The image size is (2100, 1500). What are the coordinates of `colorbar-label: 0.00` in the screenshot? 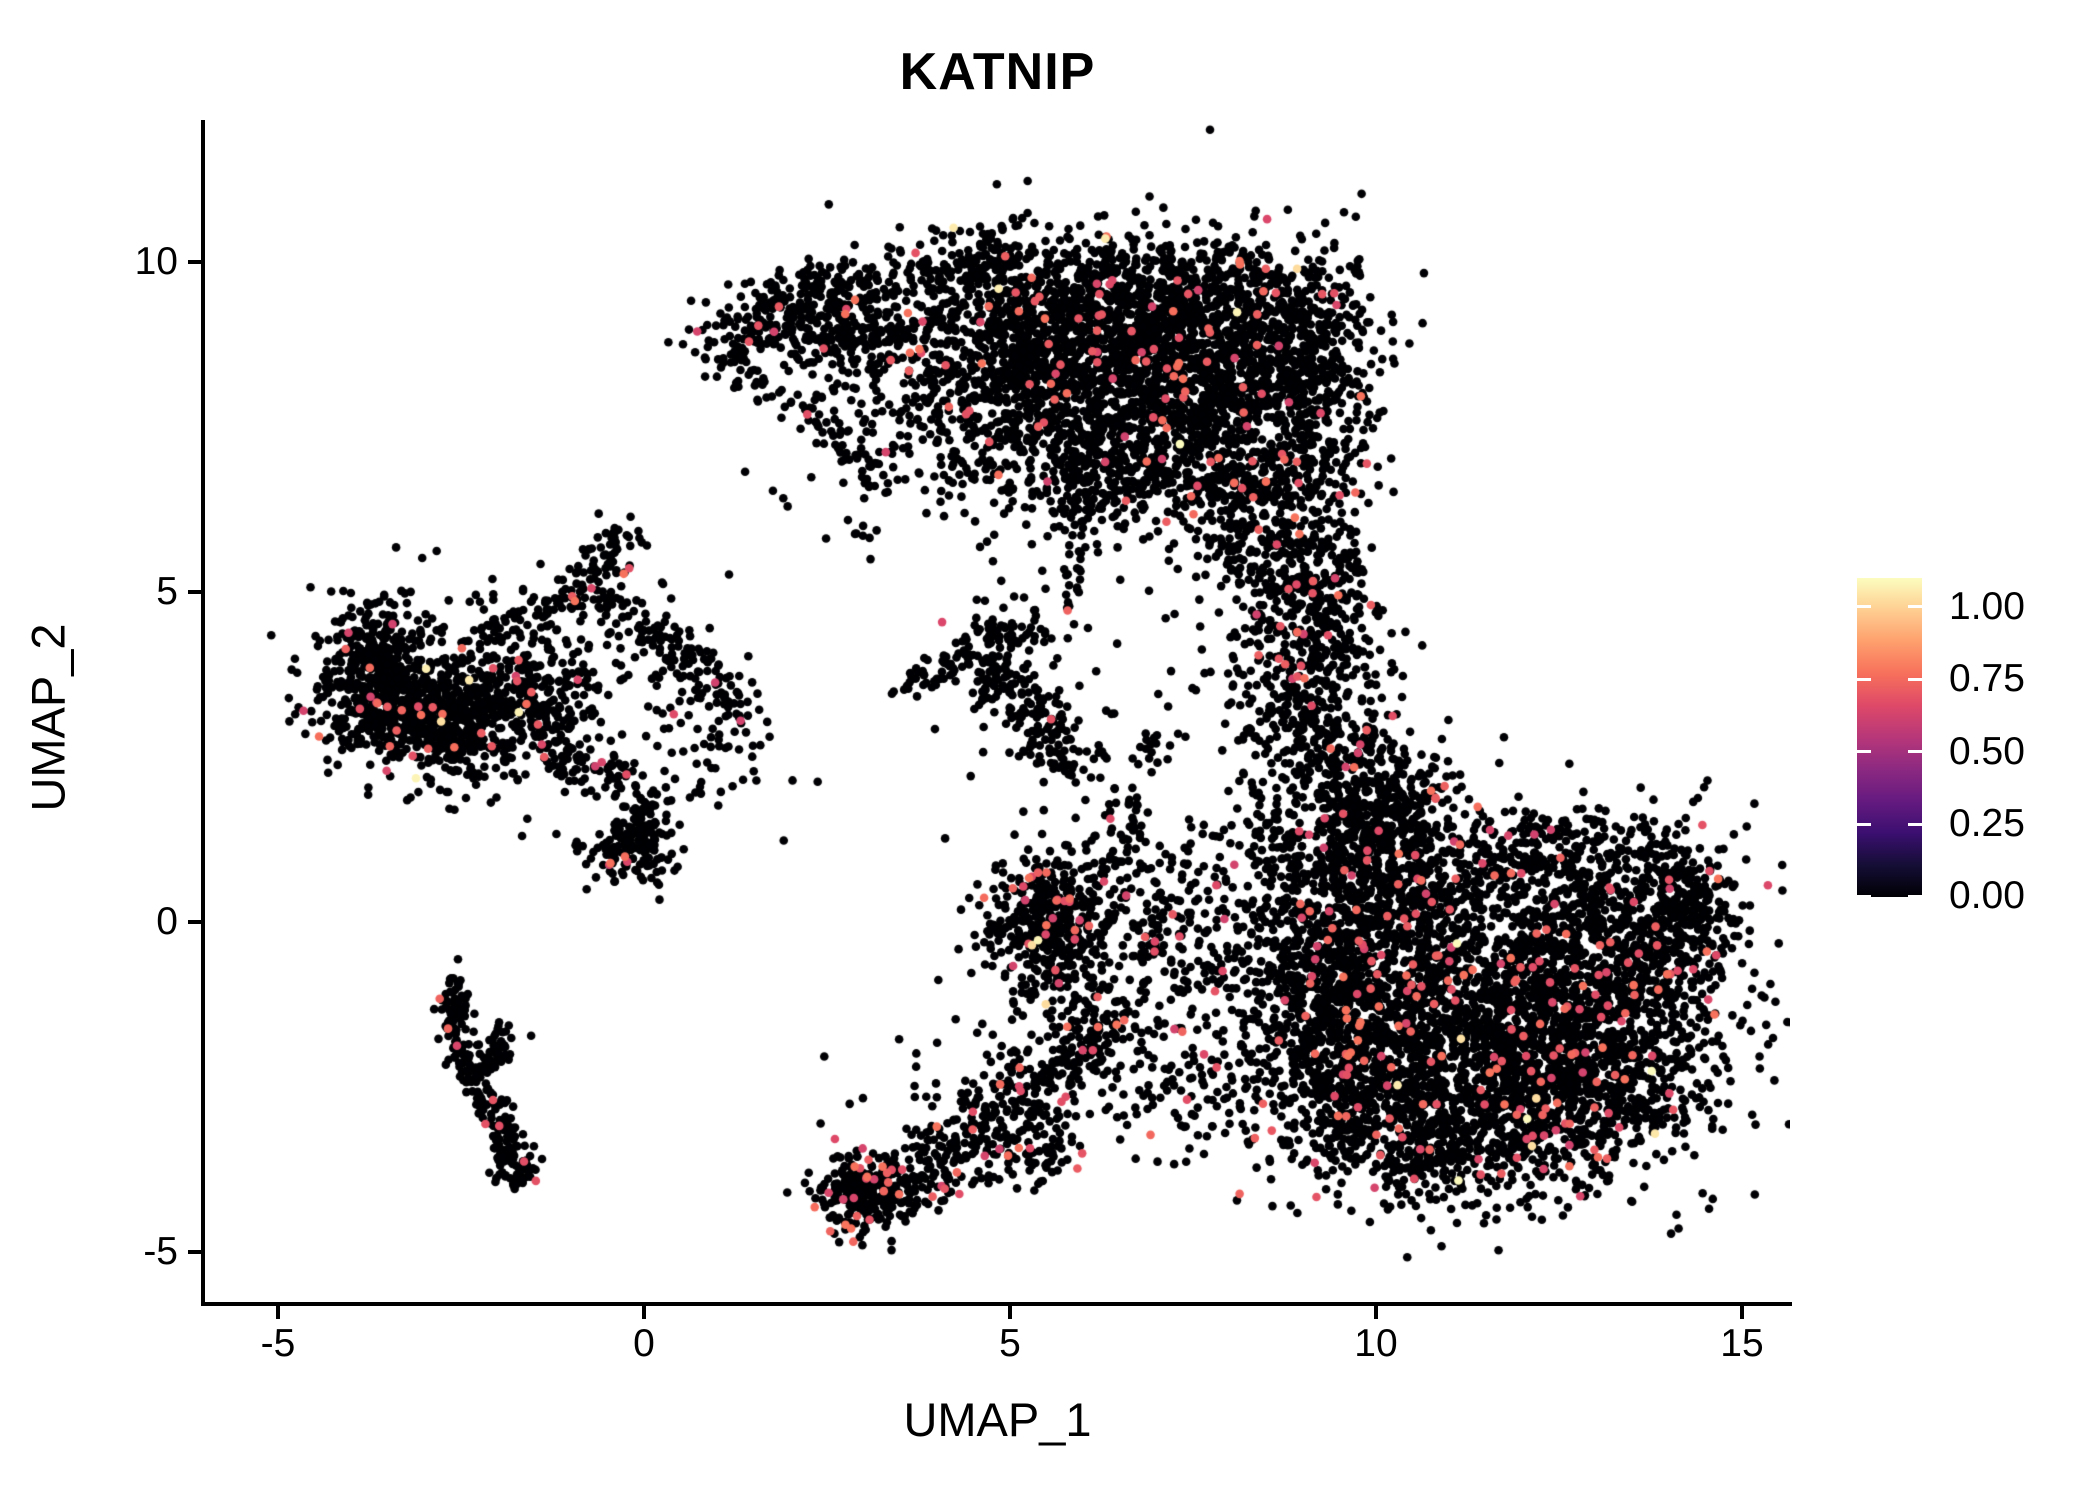 It's located at (1987, 895).